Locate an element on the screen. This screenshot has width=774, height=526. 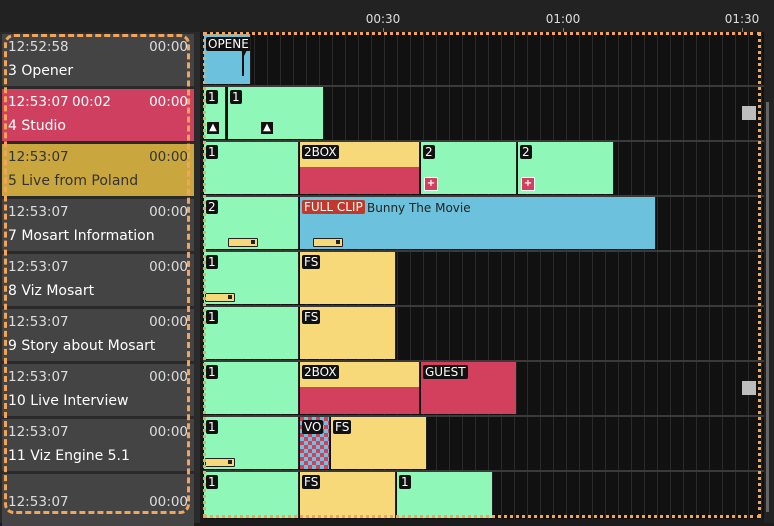
voiceover-block: VO is located at coordinates (315, 443).